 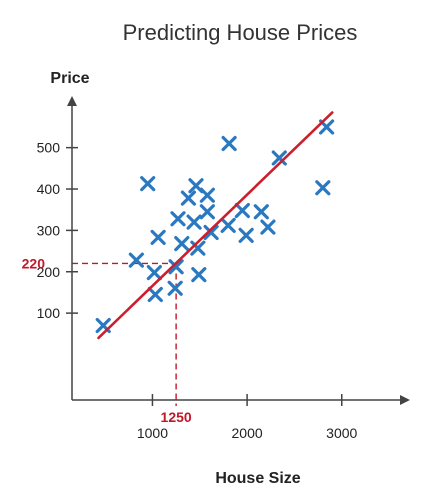 What do you see at coordinates (124, 334) in the screenshot?
I see `annotation-layer` at bounding box center [124, 334].